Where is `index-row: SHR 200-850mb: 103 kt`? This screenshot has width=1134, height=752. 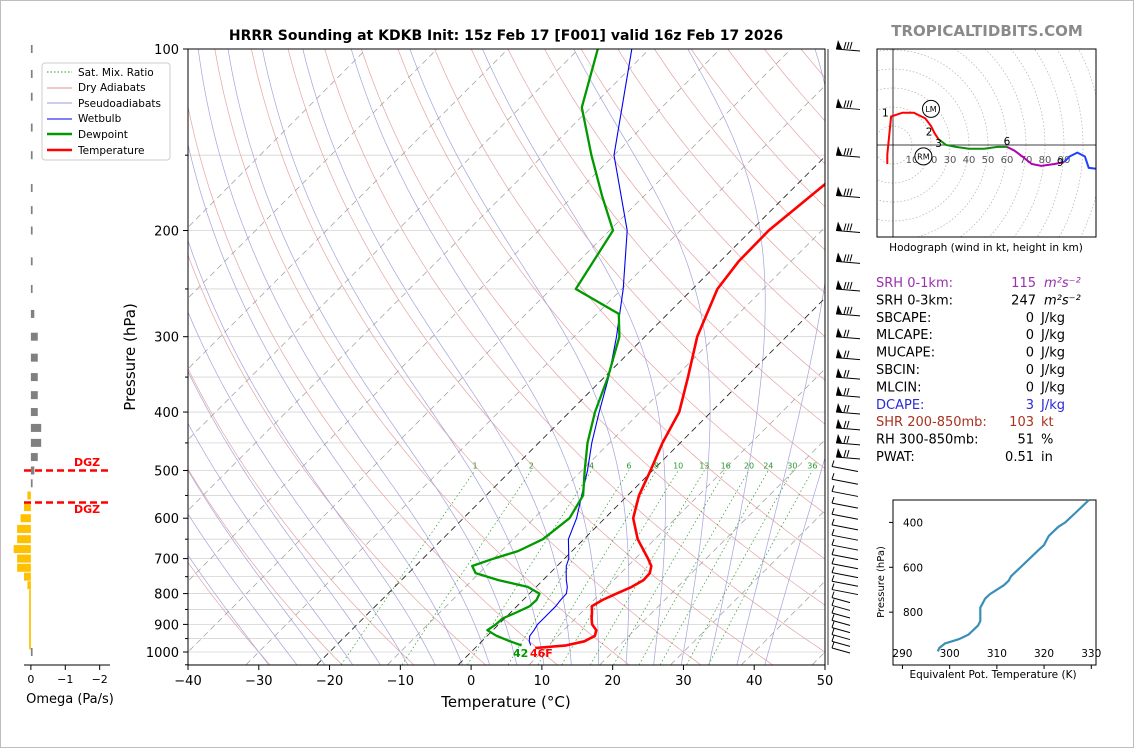
index-row: SHR 200-850mb: 103 kt is located at coordinates (965, 422).